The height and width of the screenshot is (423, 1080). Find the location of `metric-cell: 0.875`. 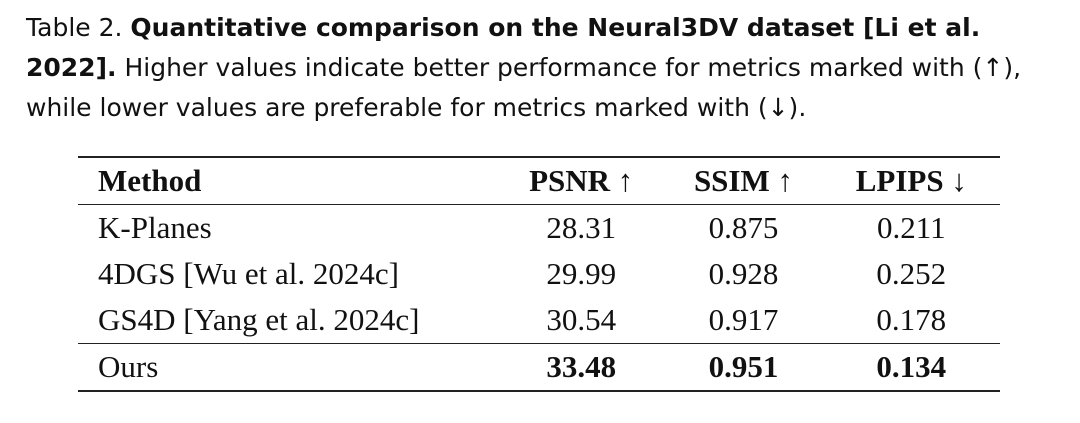

metric-cell: 0.875 is located at coordinates (743, 227).